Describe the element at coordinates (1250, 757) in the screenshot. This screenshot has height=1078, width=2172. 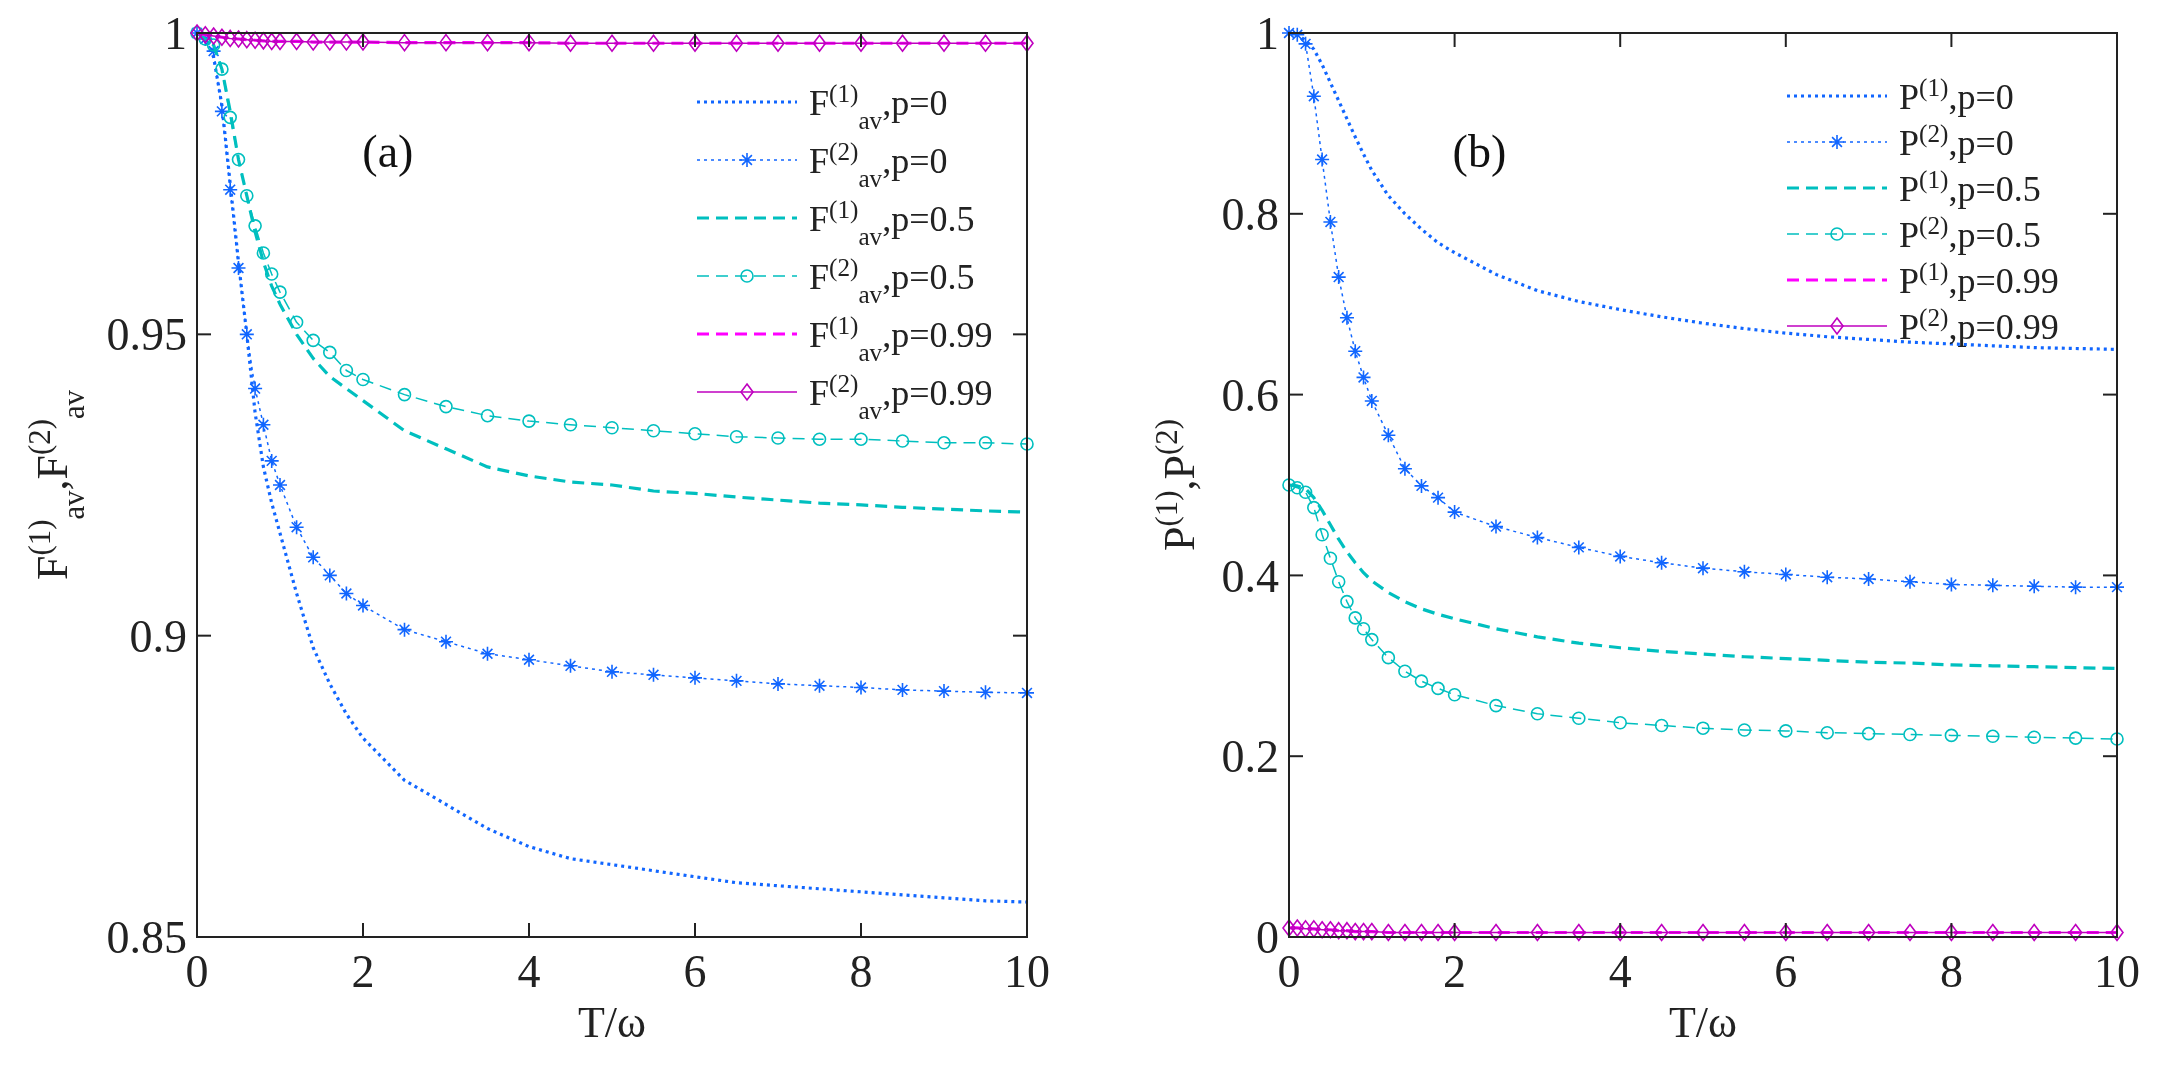
I see `y-tick-label: 0.2` at that location.